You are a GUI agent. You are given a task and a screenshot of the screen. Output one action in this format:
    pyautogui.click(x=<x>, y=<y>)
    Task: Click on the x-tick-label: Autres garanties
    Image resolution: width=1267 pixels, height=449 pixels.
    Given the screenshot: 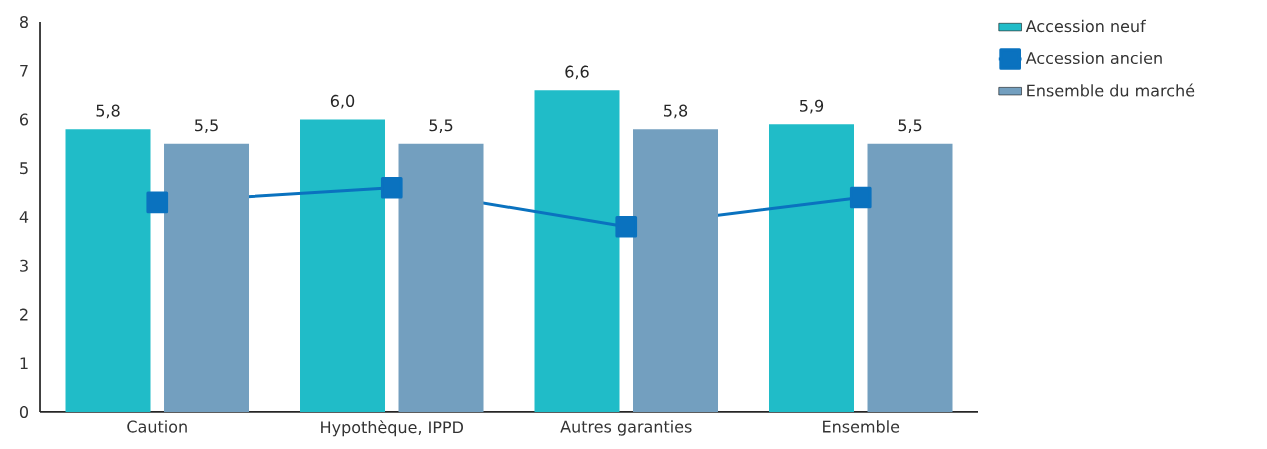 What is the action you would take?
    pyautogui.click(x=626, y=428)
    